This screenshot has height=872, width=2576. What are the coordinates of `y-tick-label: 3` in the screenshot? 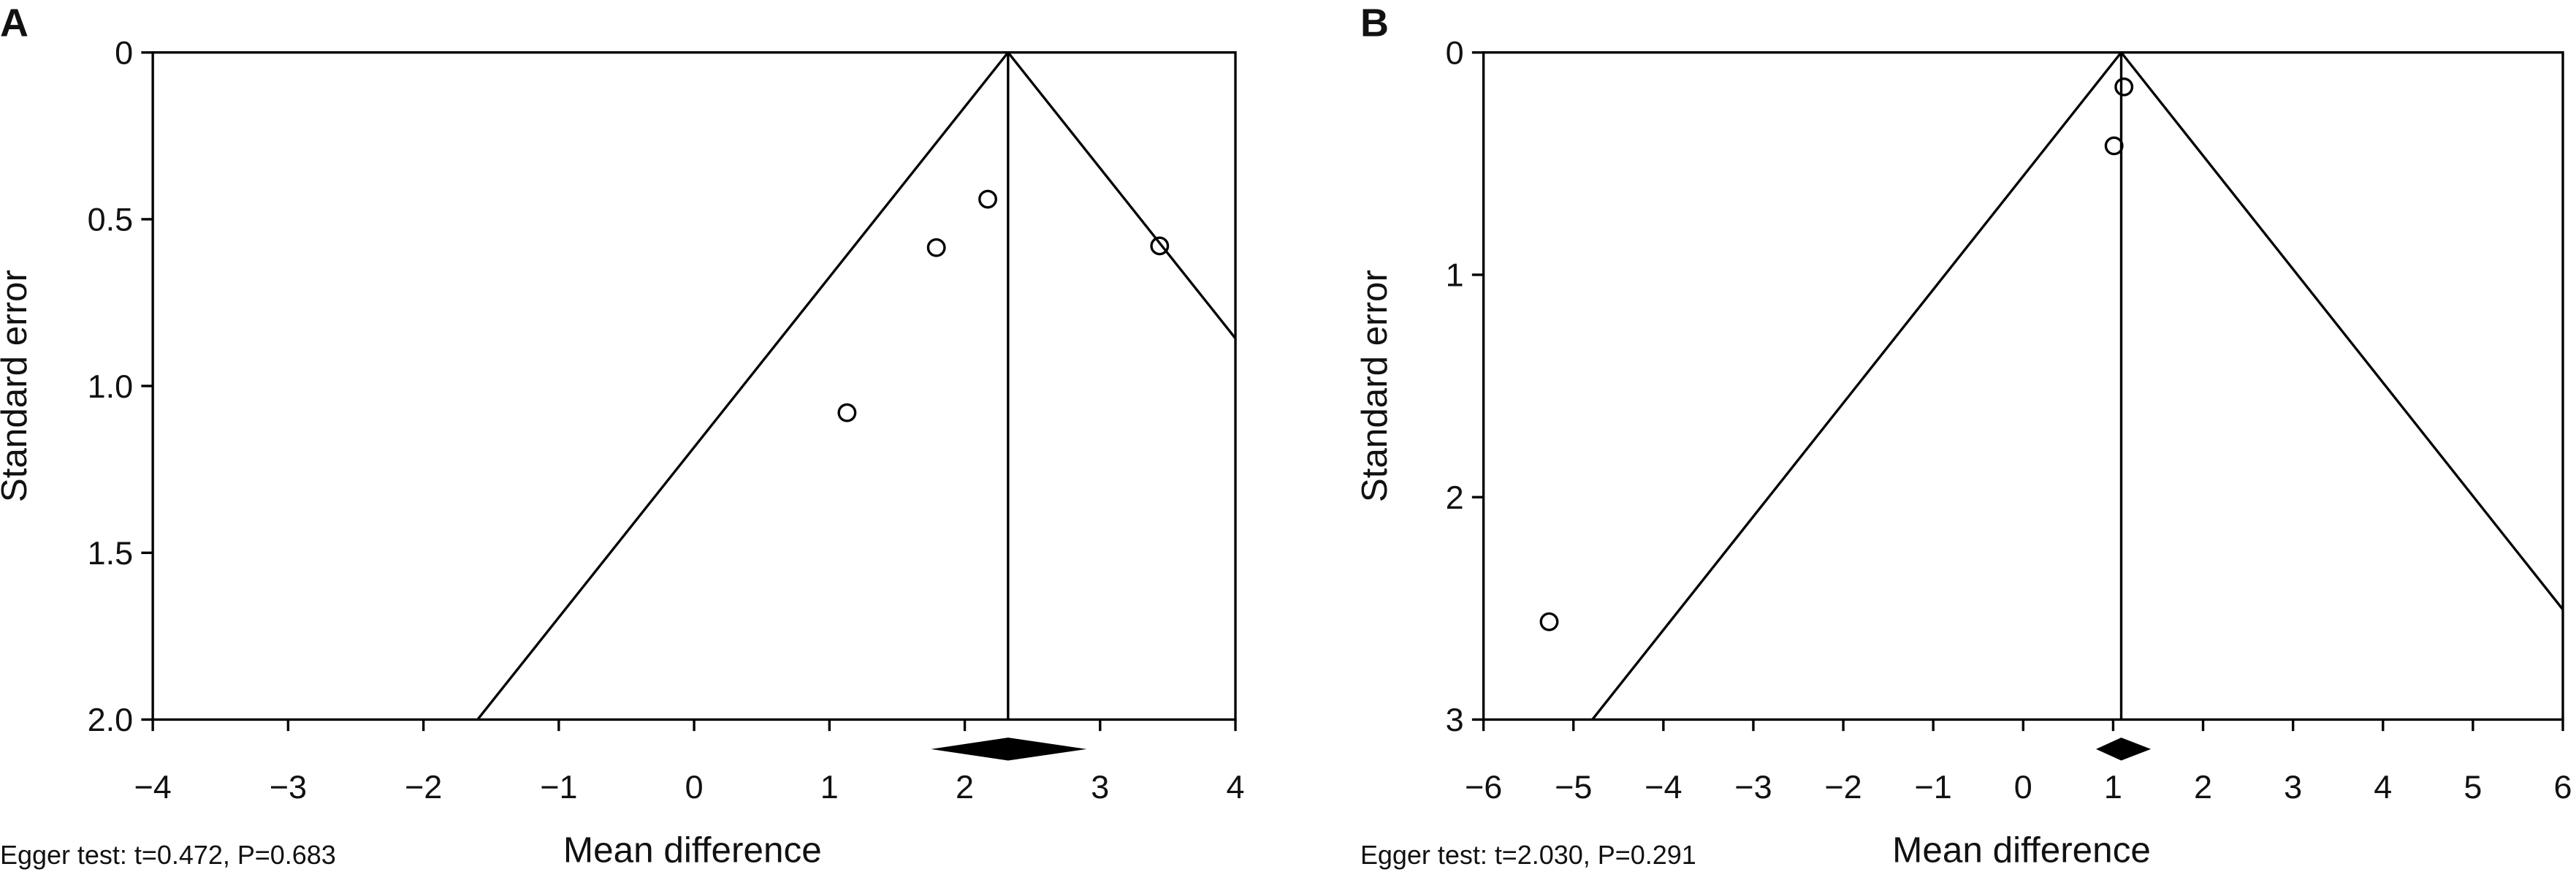 It's located at (1455, 719).